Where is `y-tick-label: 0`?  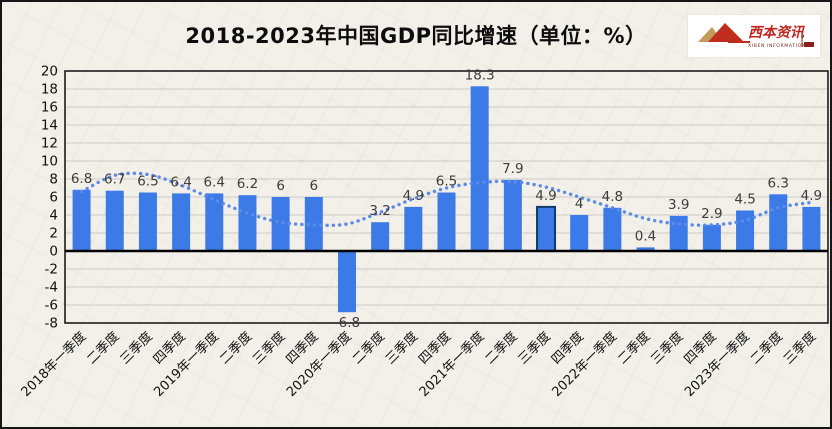 y-tick-label: 0 is located at coordinates (53, 252).